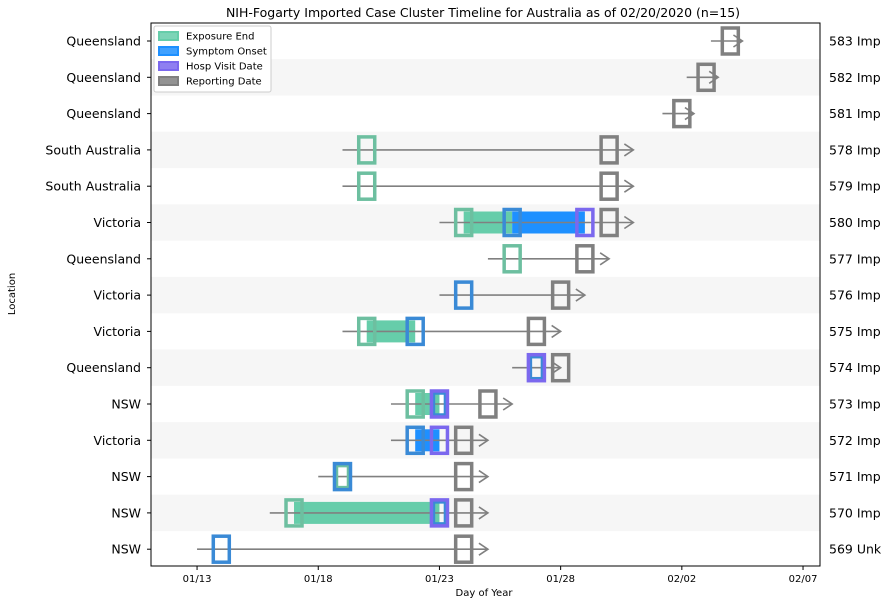 Image resolution: width=891 pixels, height=604 pixels. I want to click on case-label: 578 Imp, so click(855, 149).